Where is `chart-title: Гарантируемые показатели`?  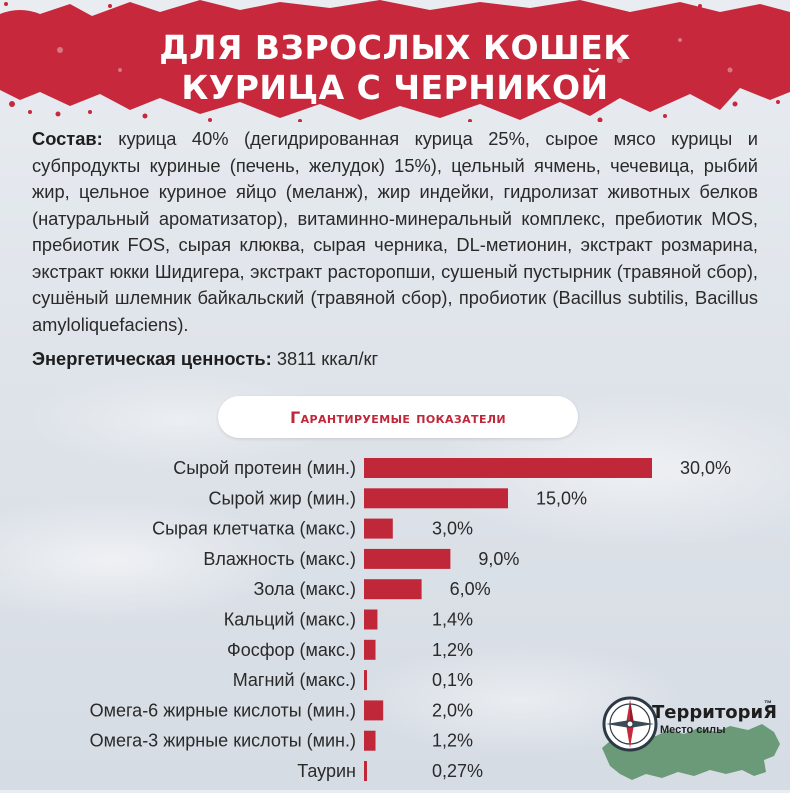 chart-title: Гарантируемые показатели is located at coordinates (398, 417).